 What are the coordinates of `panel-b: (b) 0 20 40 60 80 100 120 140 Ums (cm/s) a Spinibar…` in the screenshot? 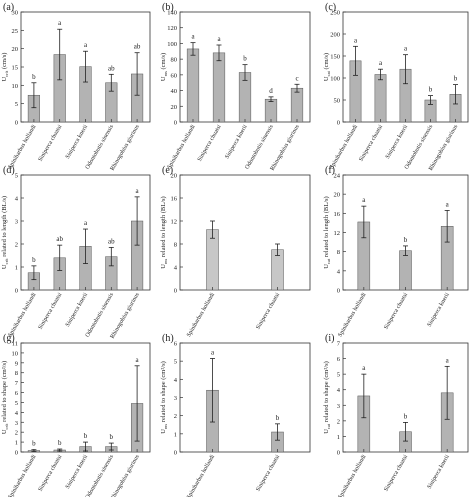 It's located at (235, 87).